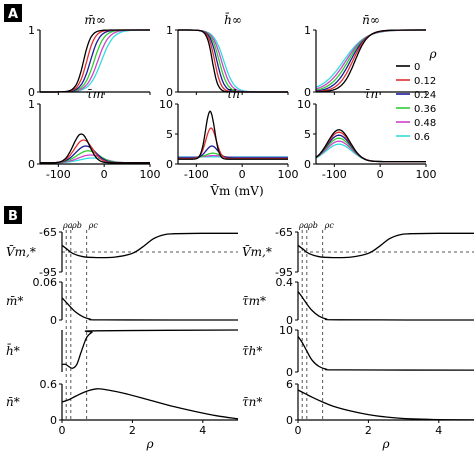 Image resolution: width=474 pixels, height=455 pixels. What do you see at coordinates (385, 444) in the screenshot?
I see `panel-b-xlabel-right: ρ` at bounding box center [385, 444].